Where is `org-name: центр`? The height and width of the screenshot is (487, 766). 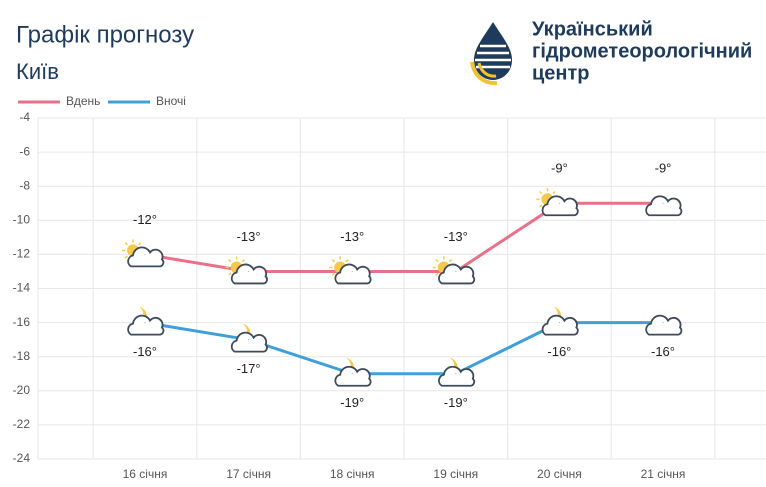
org-name: центр is located at coordinates (561, 73).